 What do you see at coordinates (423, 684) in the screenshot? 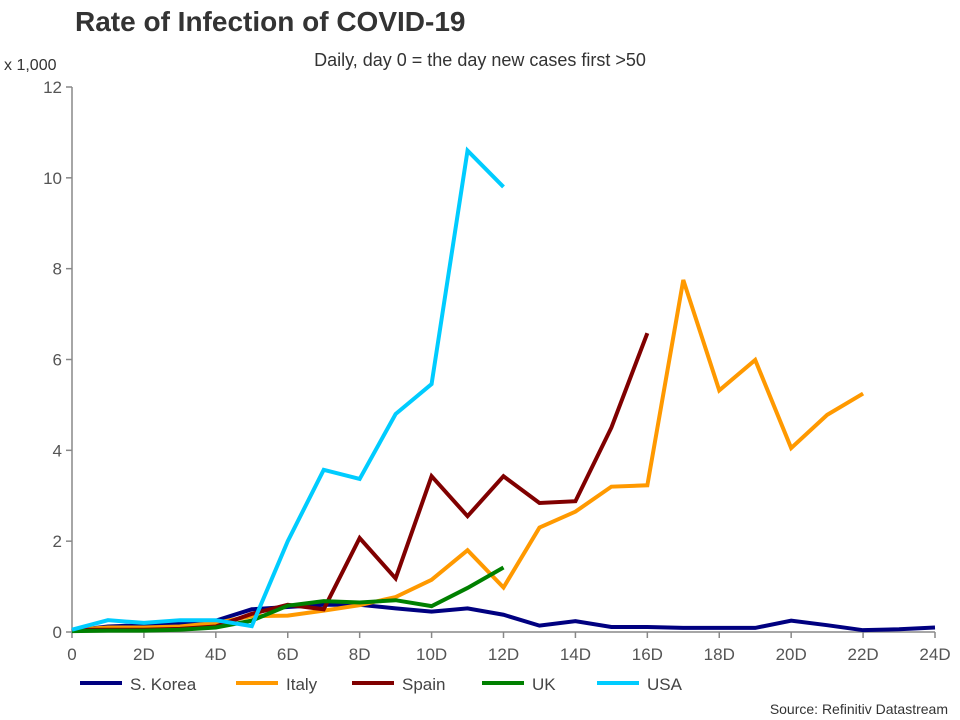
I see `legend-label: Spain` at bounding box center [423, 684].